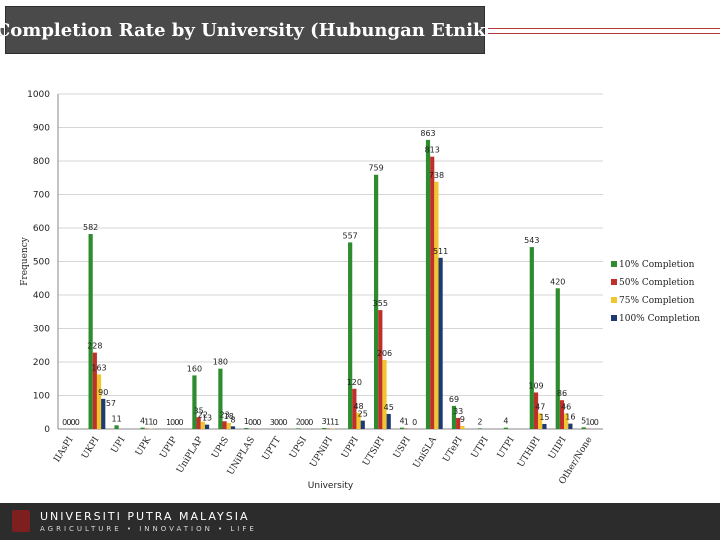 This screenshot has width=720, height=540. What do you see at coordinates (558, 448) in the screenshot?
I see `x-tick-label: UIIPI` at bounding box center [558, 448].